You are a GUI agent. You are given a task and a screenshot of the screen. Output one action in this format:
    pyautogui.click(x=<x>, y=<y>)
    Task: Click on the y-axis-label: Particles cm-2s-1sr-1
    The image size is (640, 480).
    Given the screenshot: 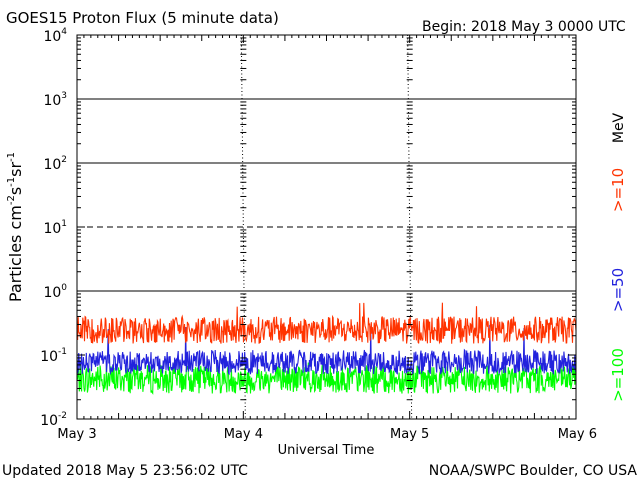 What is the action you would take?
    pyautogui.click(x=15, y=227)
    